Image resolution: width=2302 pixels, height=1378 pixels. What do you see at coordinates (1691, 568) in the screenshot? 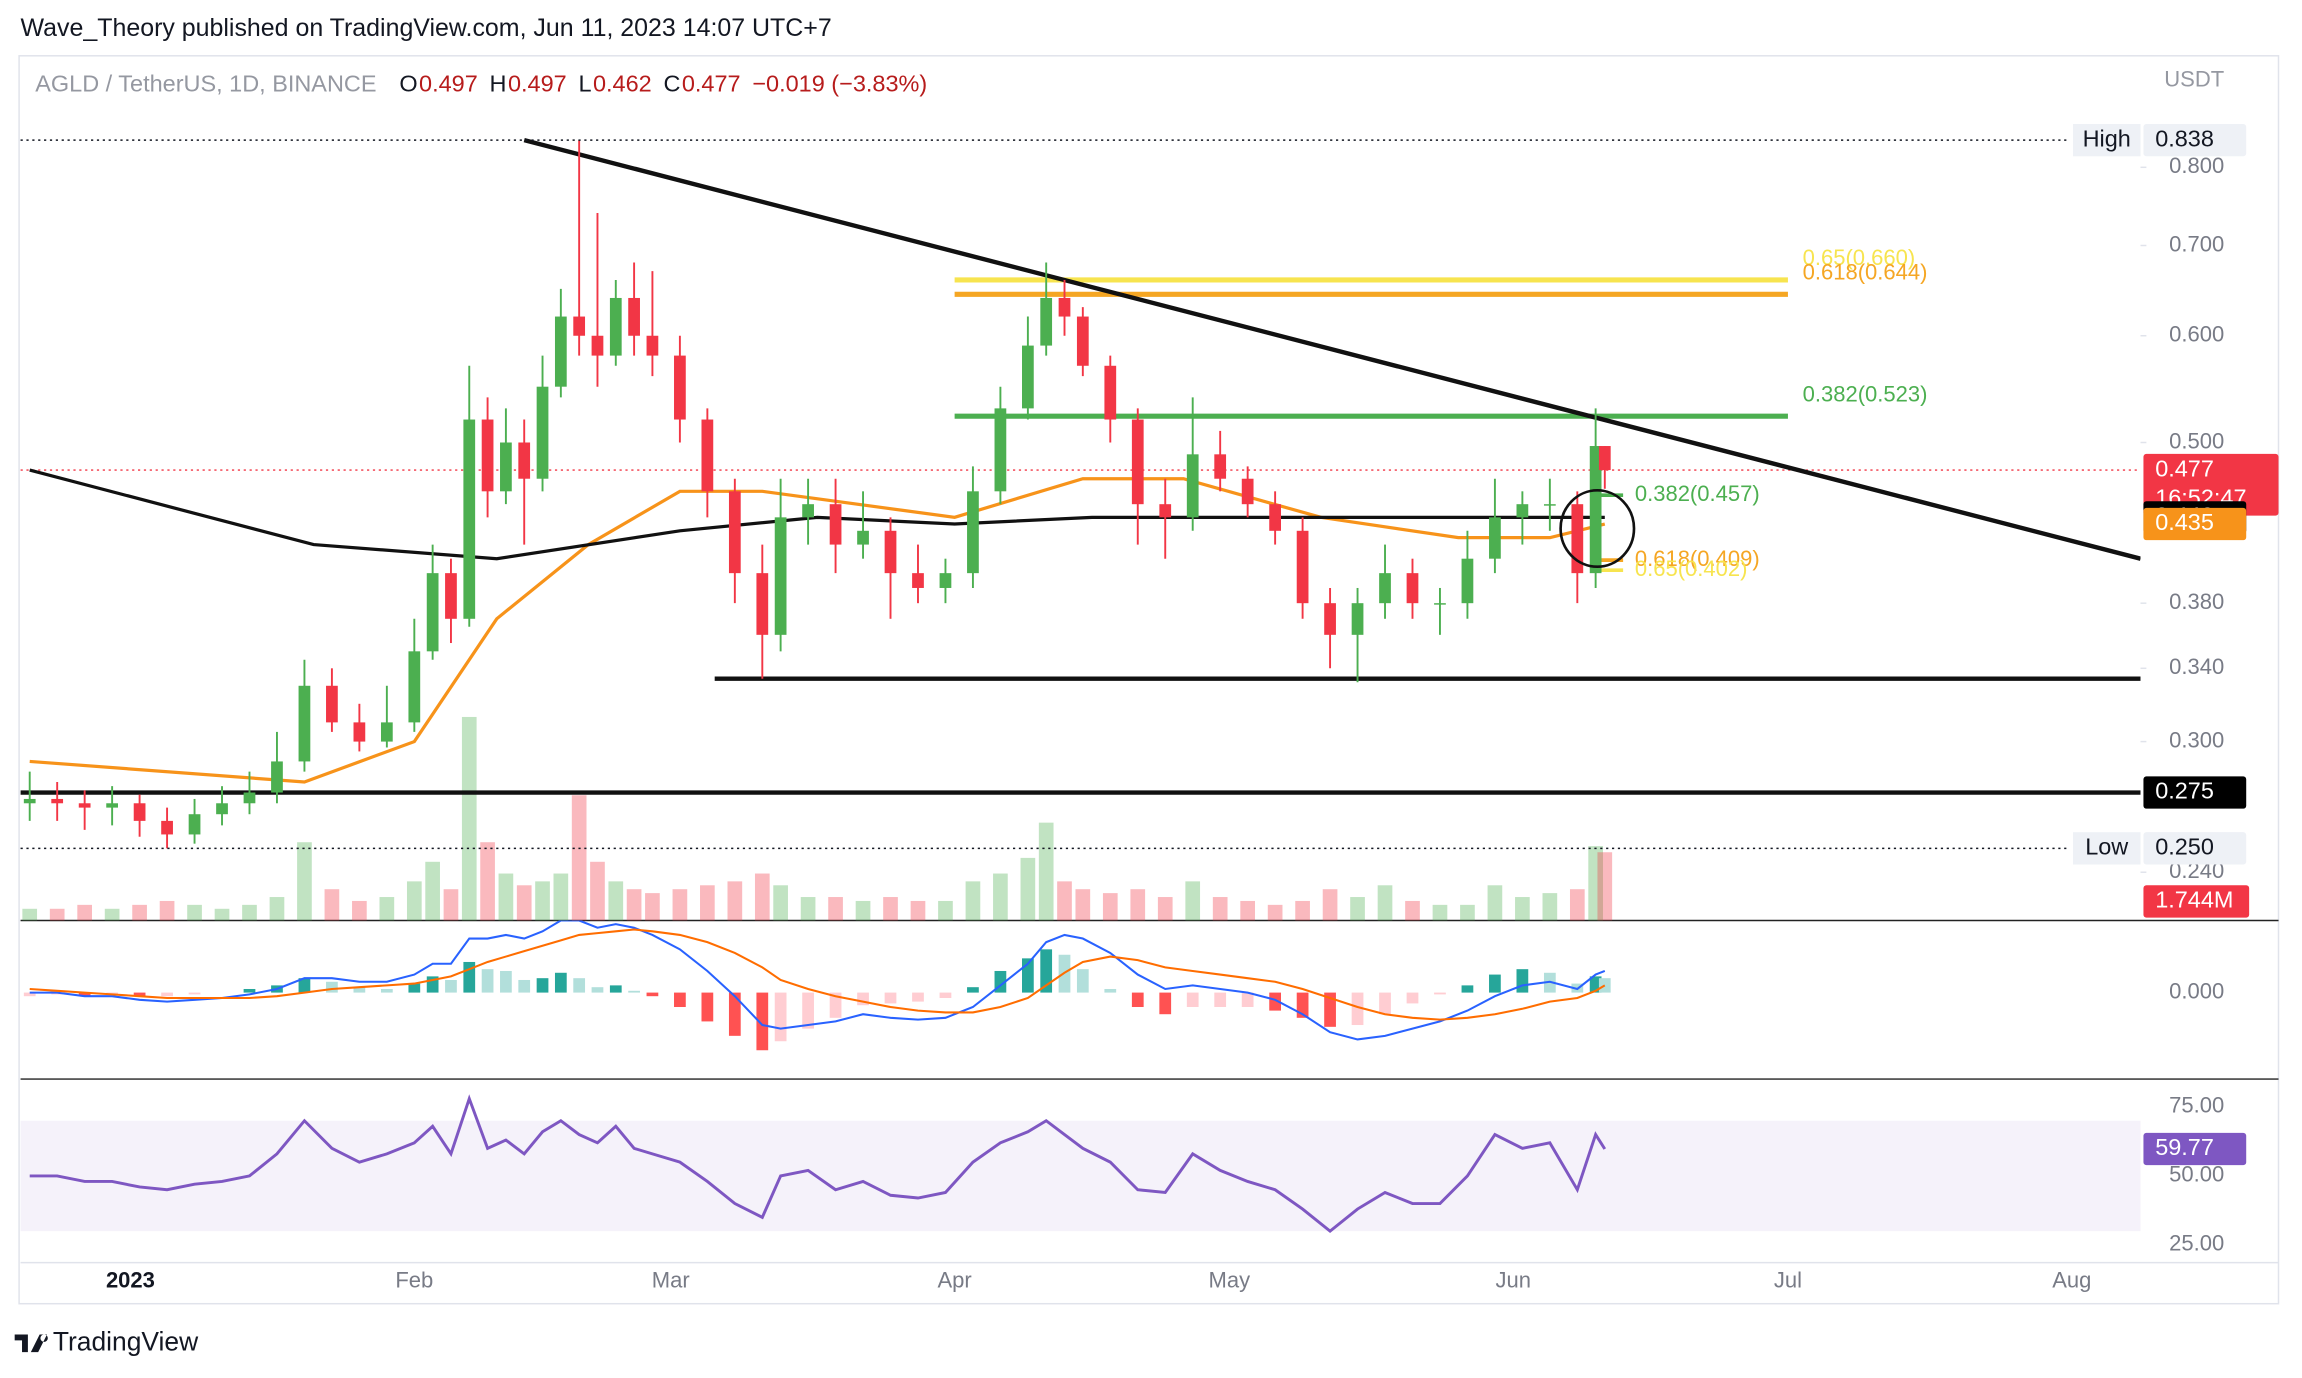
I see `fib-label: 0.65(0.402)` at bounding box center [1691, 568].